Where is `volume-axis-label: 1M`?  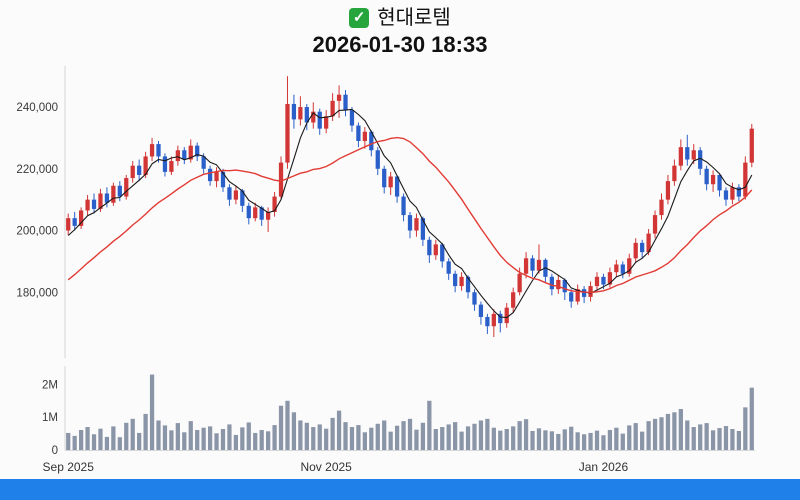 volume-axis-label: 1M is located at coordinates (50, 418).